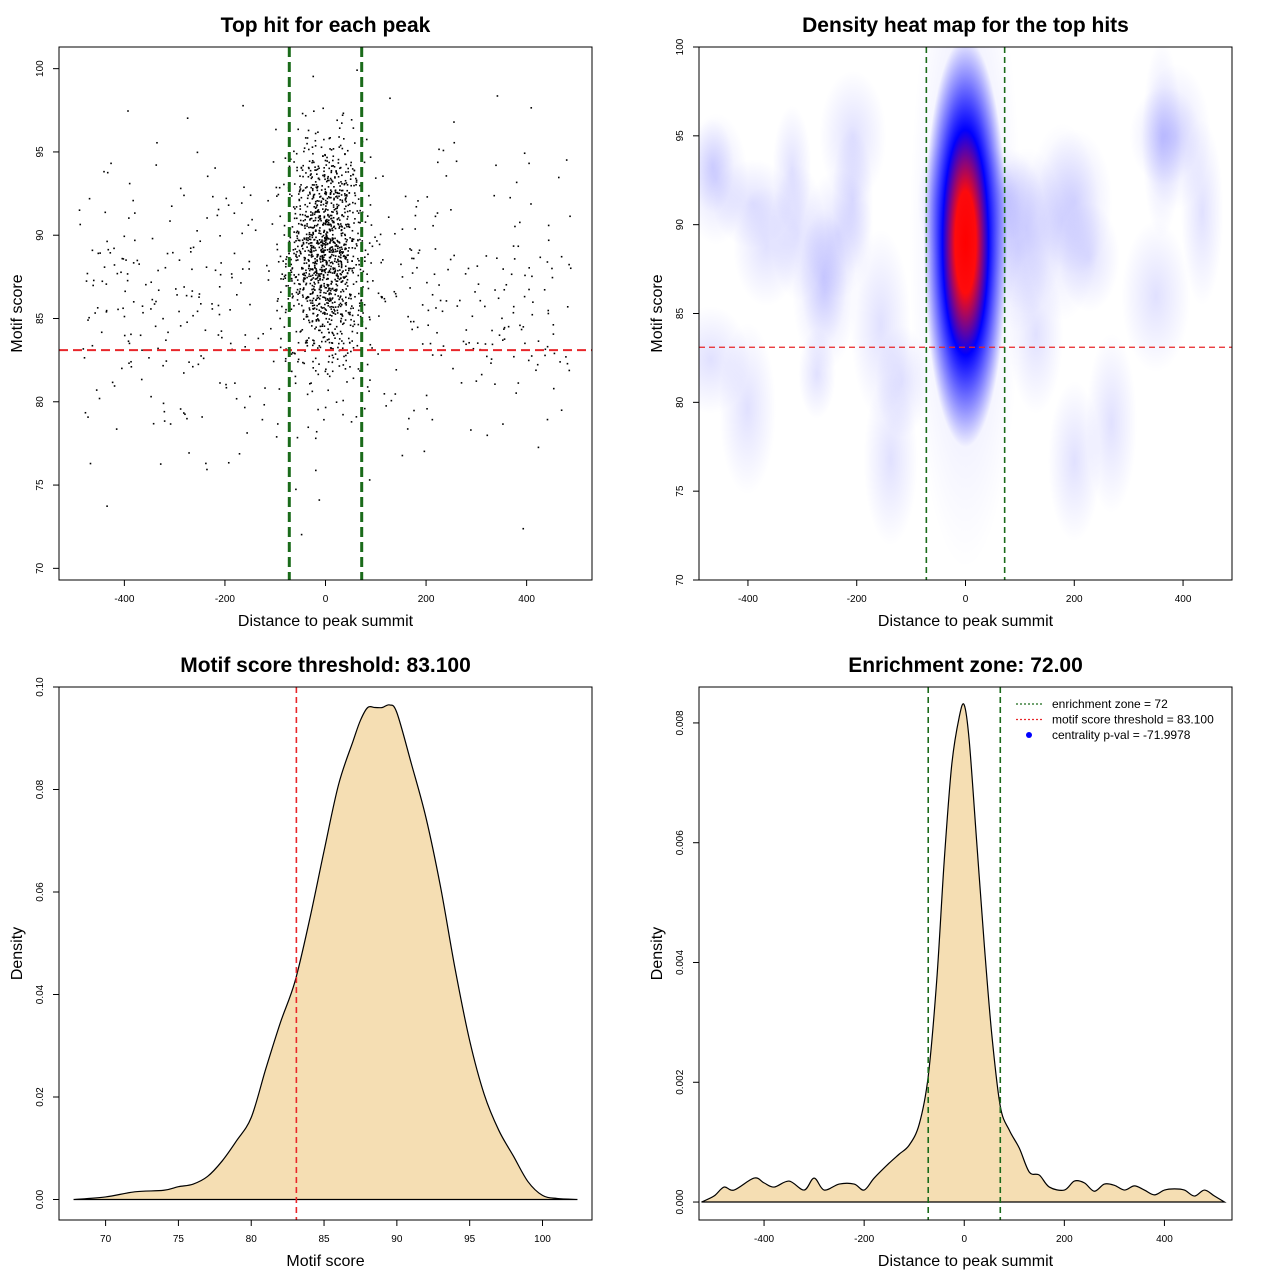 This screenshot has height=1280, width=1280. I want to click on y-axis-label: Motif score, so click(17, 313).